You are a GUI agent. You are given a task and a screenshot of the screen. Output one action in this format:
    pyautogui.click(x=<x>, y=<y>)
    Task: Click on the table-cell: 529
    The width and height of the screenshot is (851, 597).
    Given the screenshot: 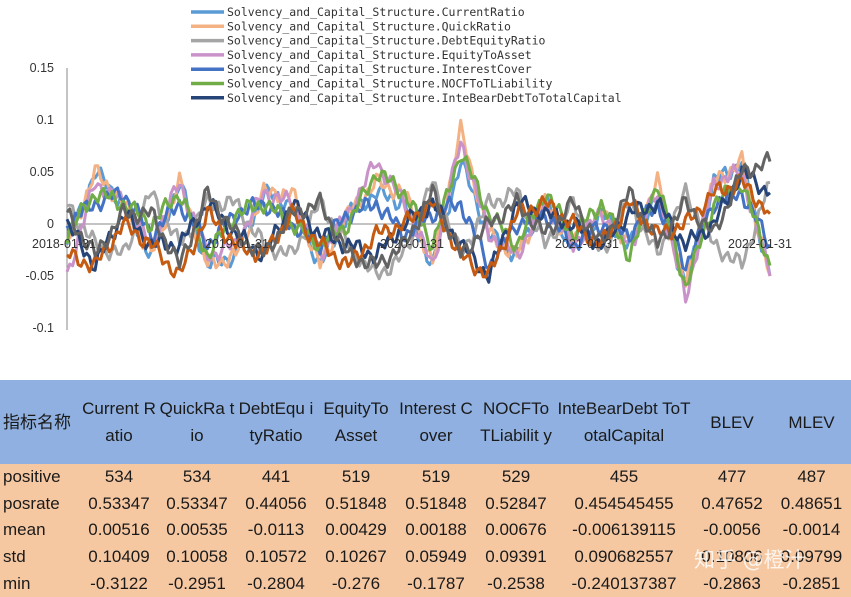 What is the action you would take?
    pyautogui.click(x=516, y=477)
    